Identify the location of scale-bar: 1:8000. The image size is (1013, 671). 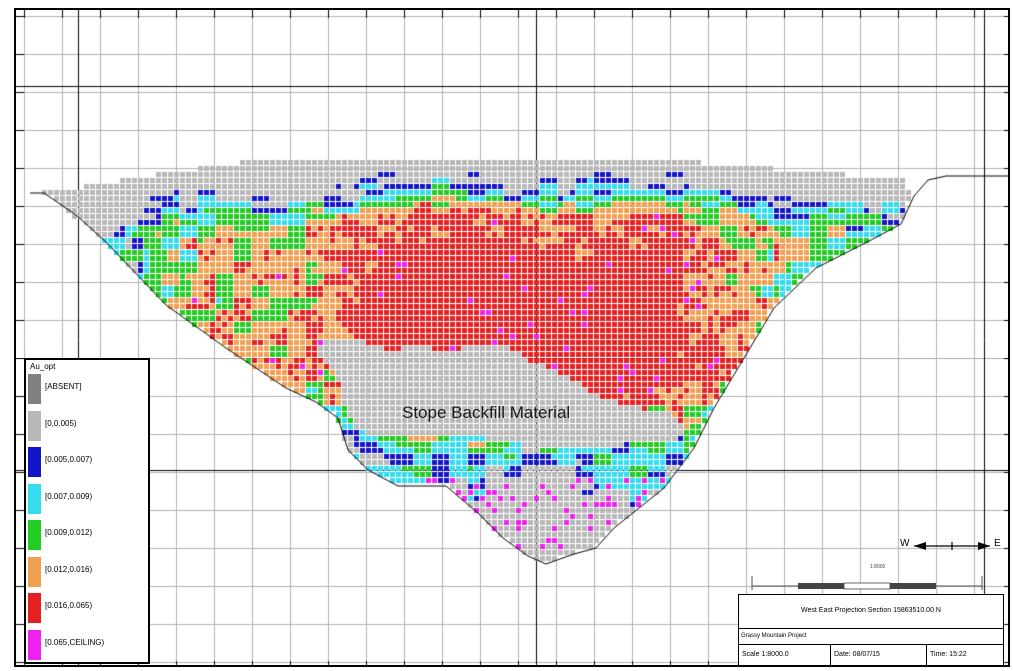
(865, 578).